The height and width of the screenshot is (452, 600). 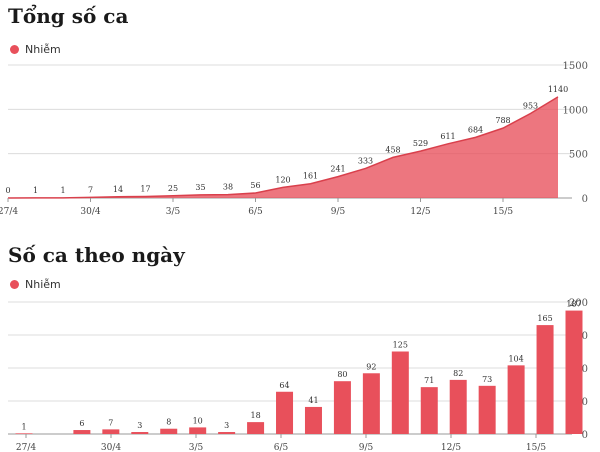 What do you see at coordinates (96, 255) in the screenshot?
I see `chart-2-title: Số ca theo ngày` at bounding box center [96, 255].